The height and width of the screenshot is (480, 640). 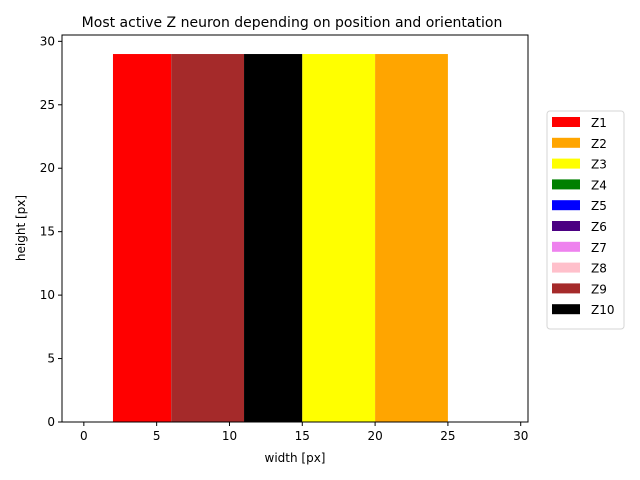 What do you see at coordinates (374, 436) in the screenshot?
I see `x-tick-label: 20` at bounding box center [374, 436].